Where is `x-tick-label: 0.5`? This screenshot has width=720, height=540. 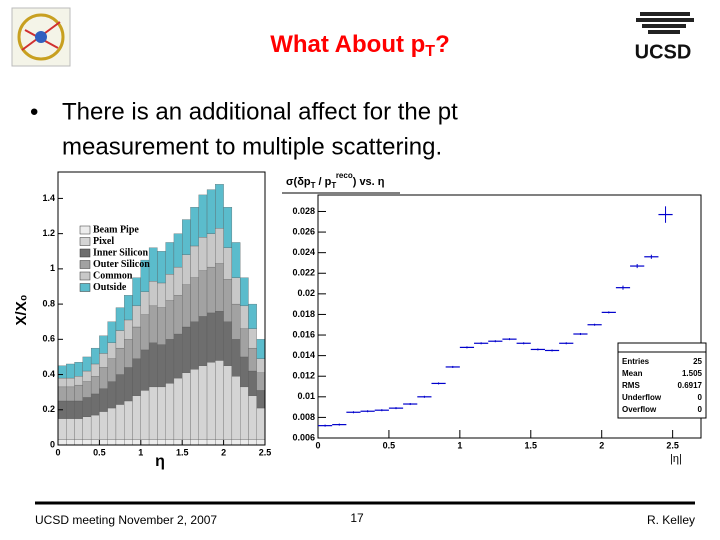 x-tick-label: 0.5 is located at coordinates (389, 445).